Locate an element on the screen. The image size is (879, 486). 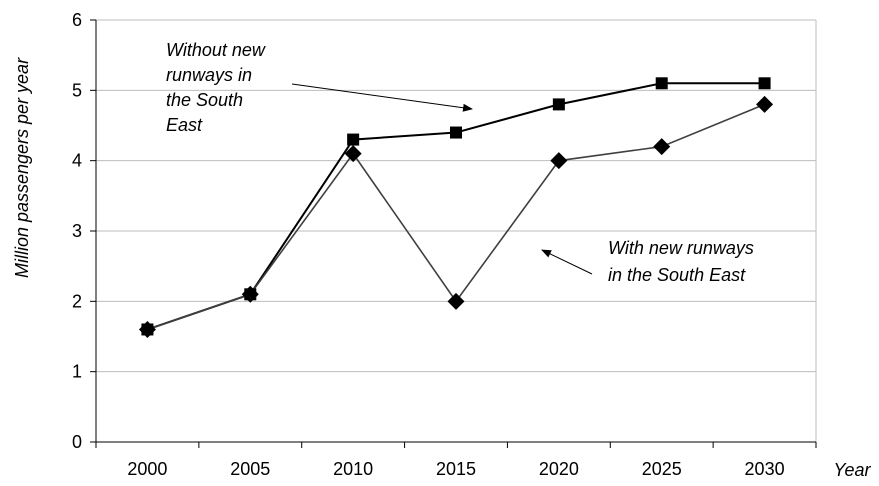
y-tick-label: 6 is located at coordinates (77, 20).